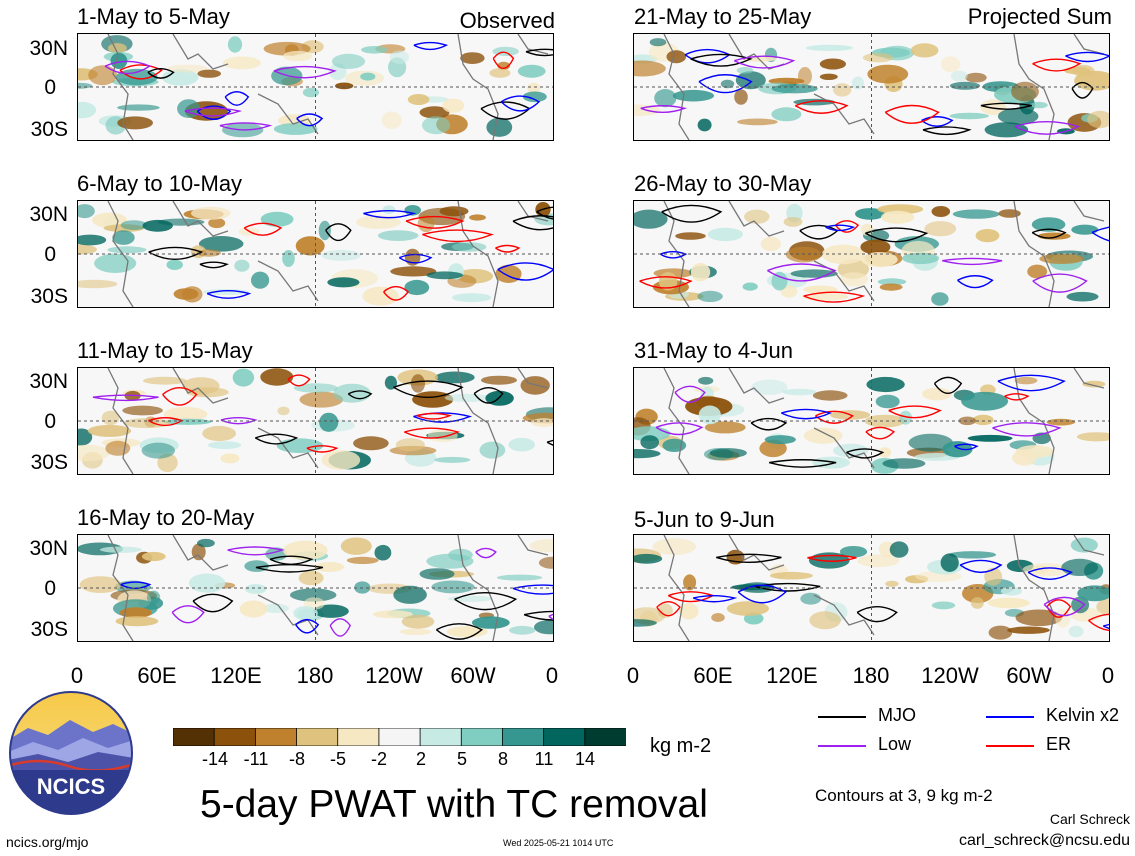  Describe the element at coordinates (420, 759) in the screenshot. I see `cbar-tick-6: 2` at that location.